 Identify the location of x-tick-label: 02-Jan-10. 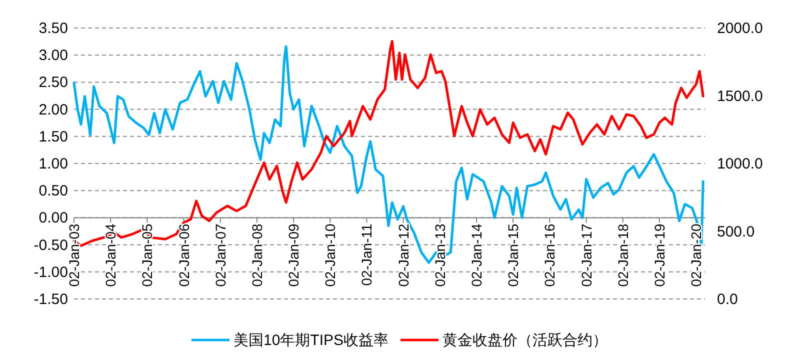
(330, 255).